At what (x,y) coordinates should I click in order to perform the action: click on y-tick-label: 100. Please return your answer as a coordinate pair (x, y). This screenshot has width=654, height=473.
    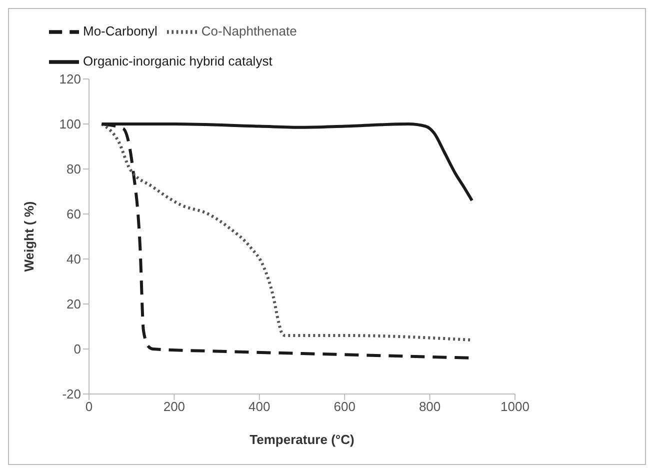
    Looking at the image, I should click on (70, 124).